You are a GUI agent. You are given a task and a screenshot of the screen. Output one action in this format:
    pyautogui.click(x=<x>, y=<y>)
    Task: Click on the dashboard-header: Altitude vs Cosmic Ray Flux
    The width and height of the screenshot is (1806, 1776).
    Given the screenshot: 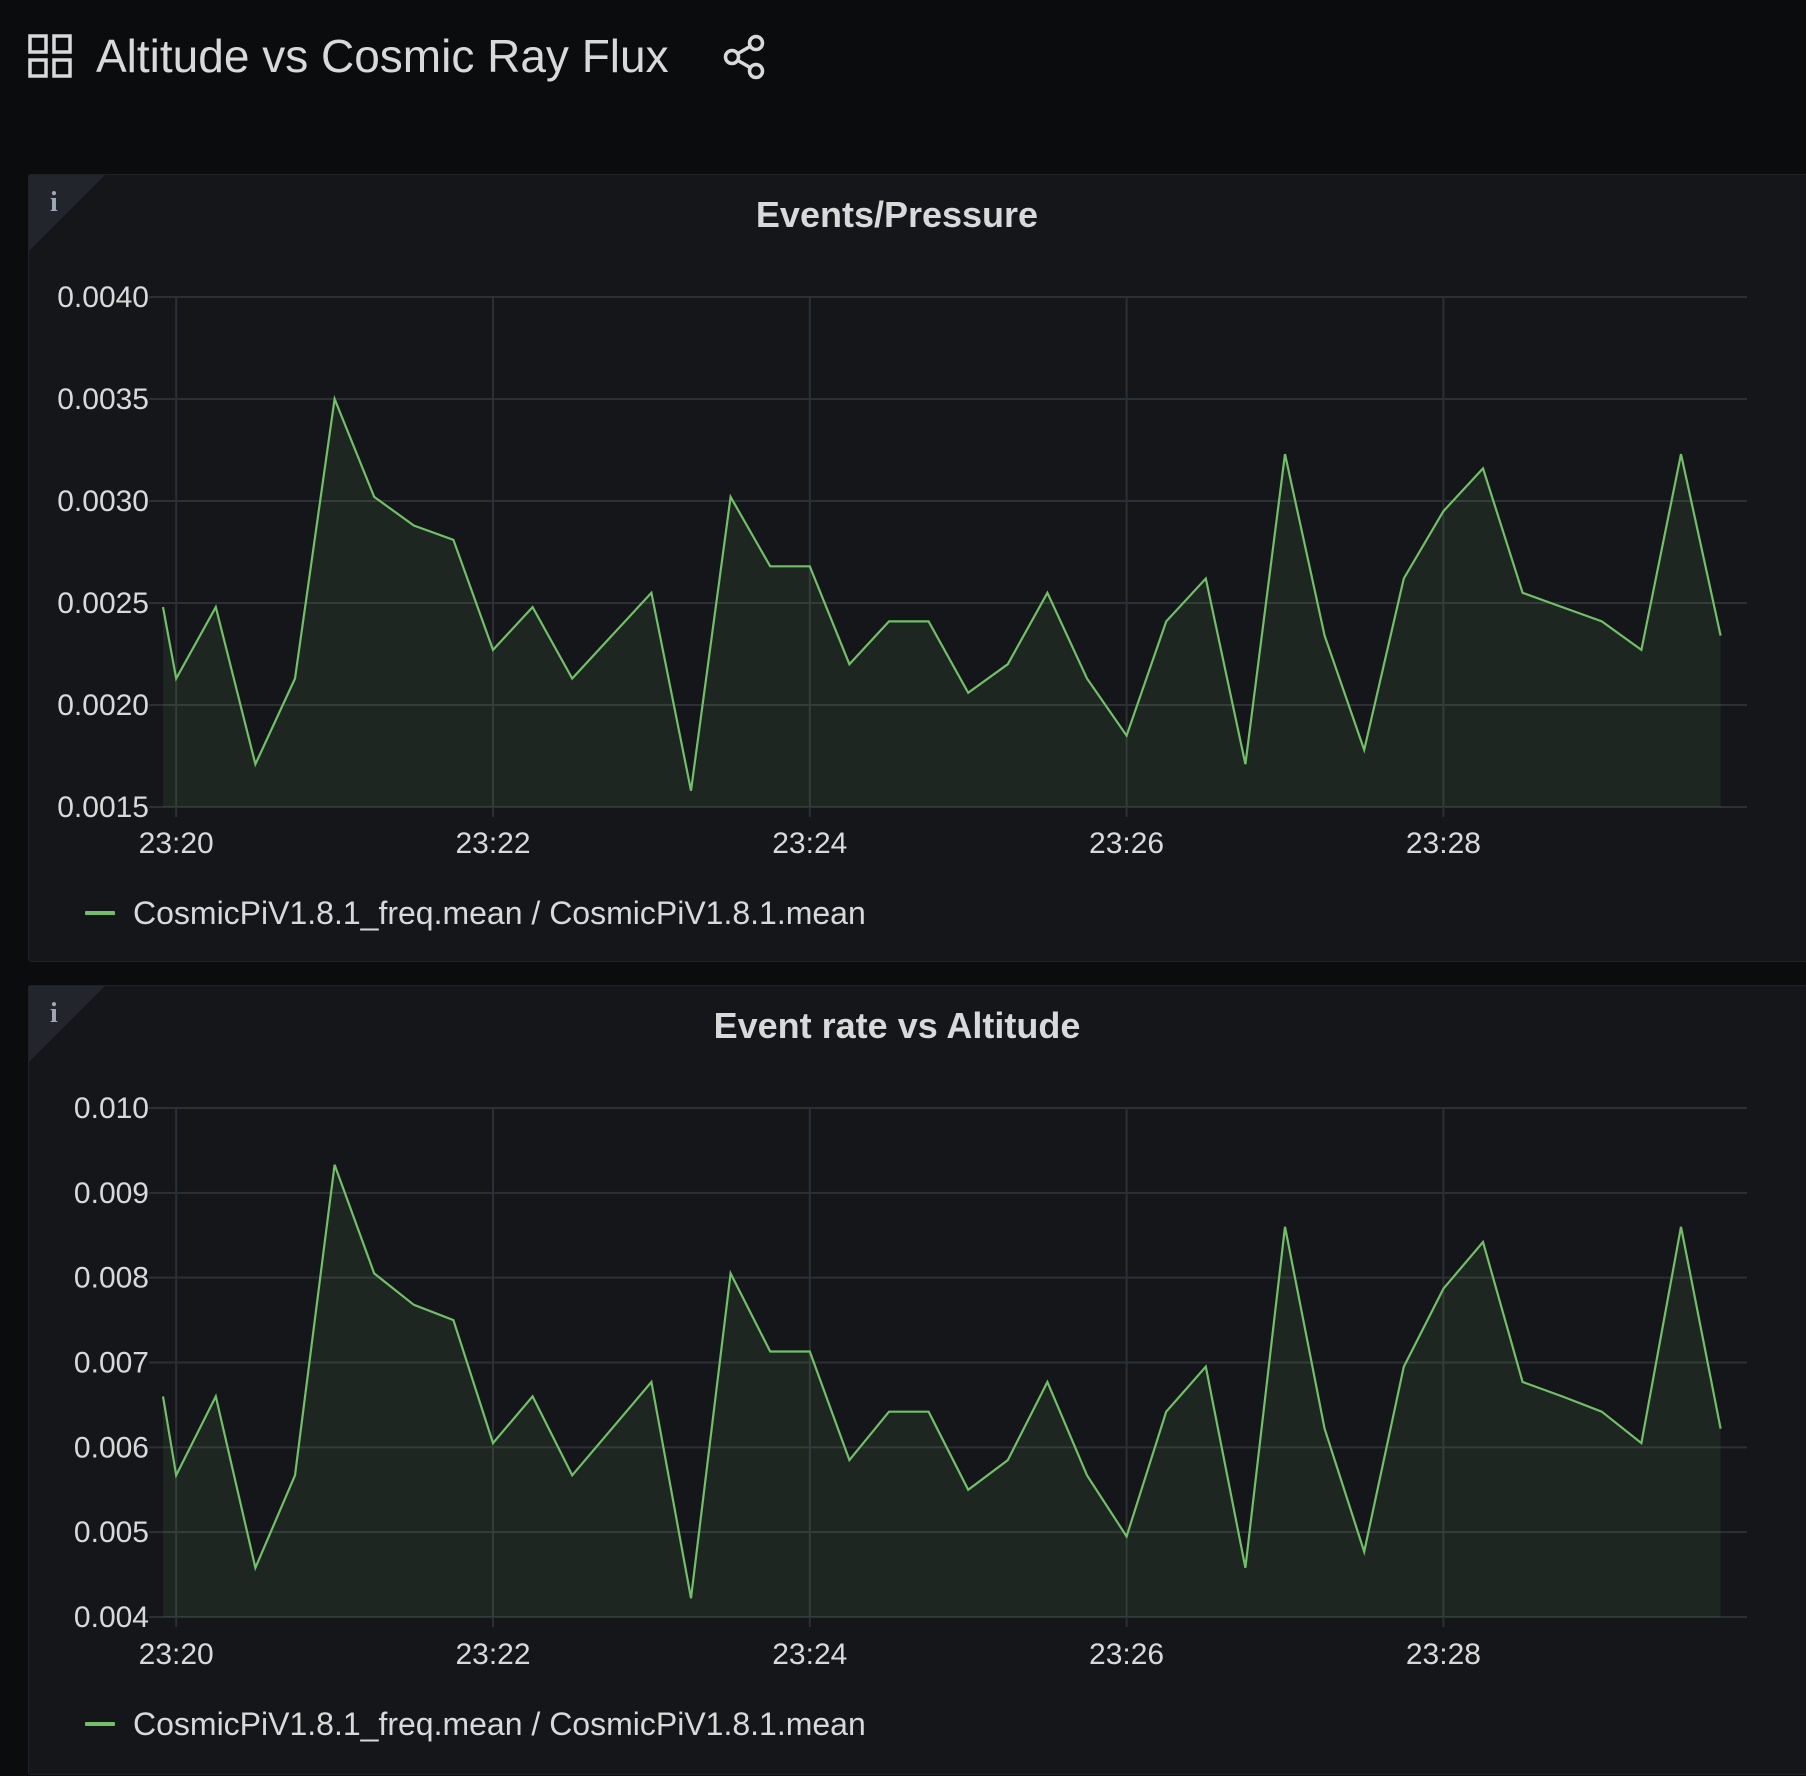 What is the action you would take?
    pyautogui.click(x=903, y=60)
    